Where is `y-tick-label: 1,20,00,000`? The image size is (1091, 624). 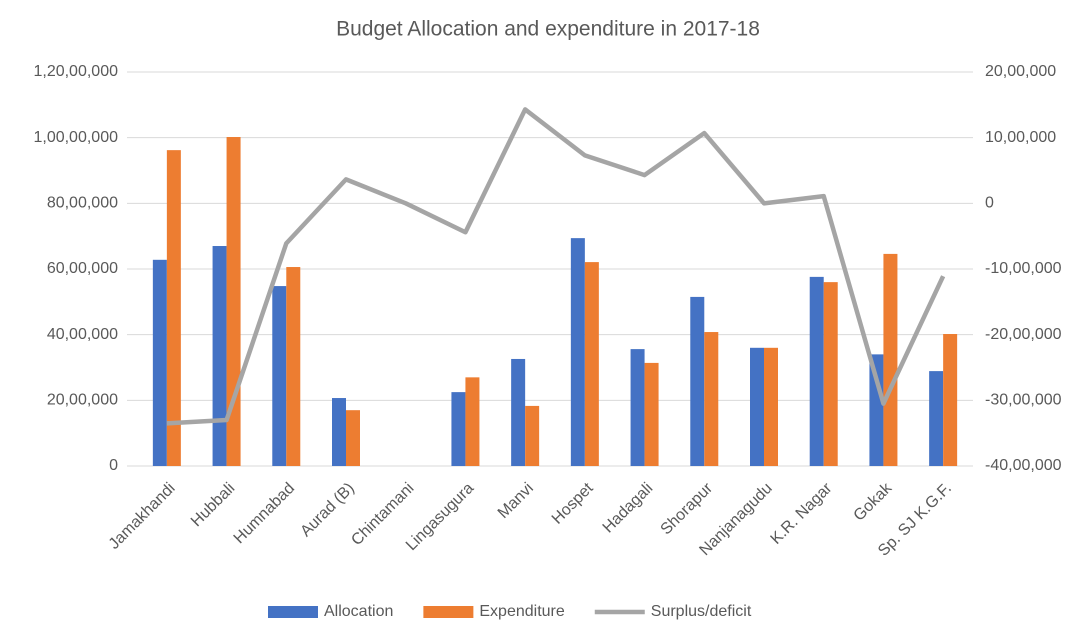 y-tick-label: 1,20,00,000 is located at coordinates (75, 71).